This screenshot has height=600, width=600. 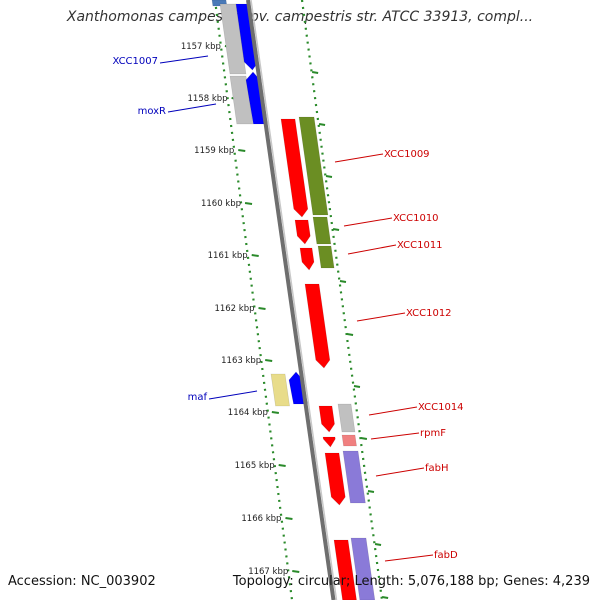 I want to click on tick-label: 1166 kbp, so click(x=261, y=519).